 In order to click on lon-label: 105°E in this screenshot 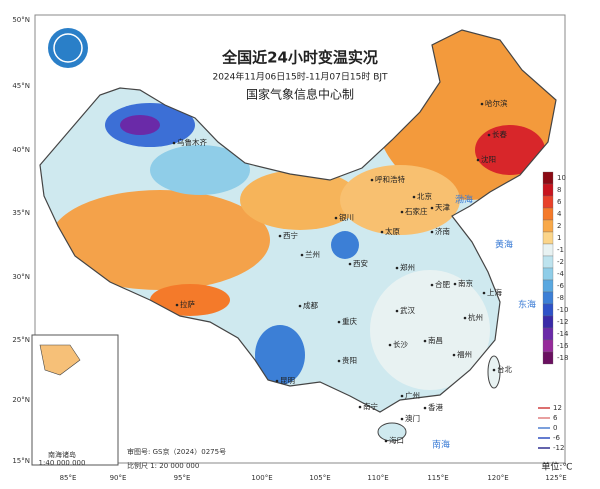, I will do `click(319, 478)`.